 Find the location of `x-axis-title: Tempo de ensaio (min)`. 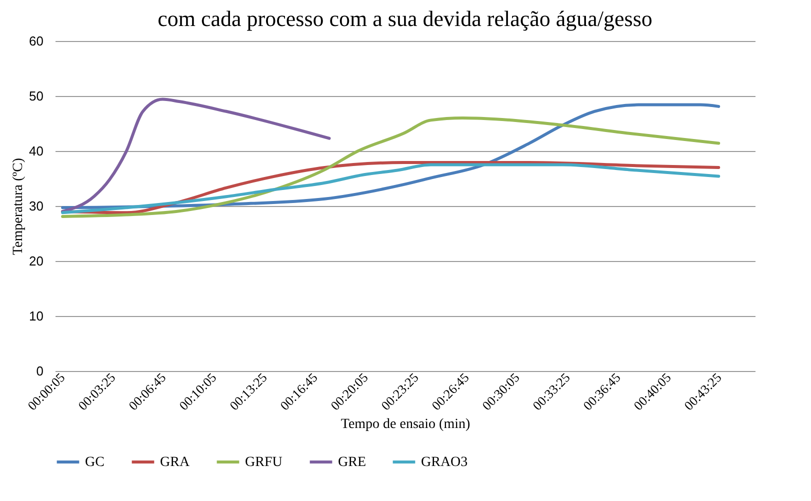

x-axis-title: Tempo de ensaio (min) is located at coordinates (405, 424).